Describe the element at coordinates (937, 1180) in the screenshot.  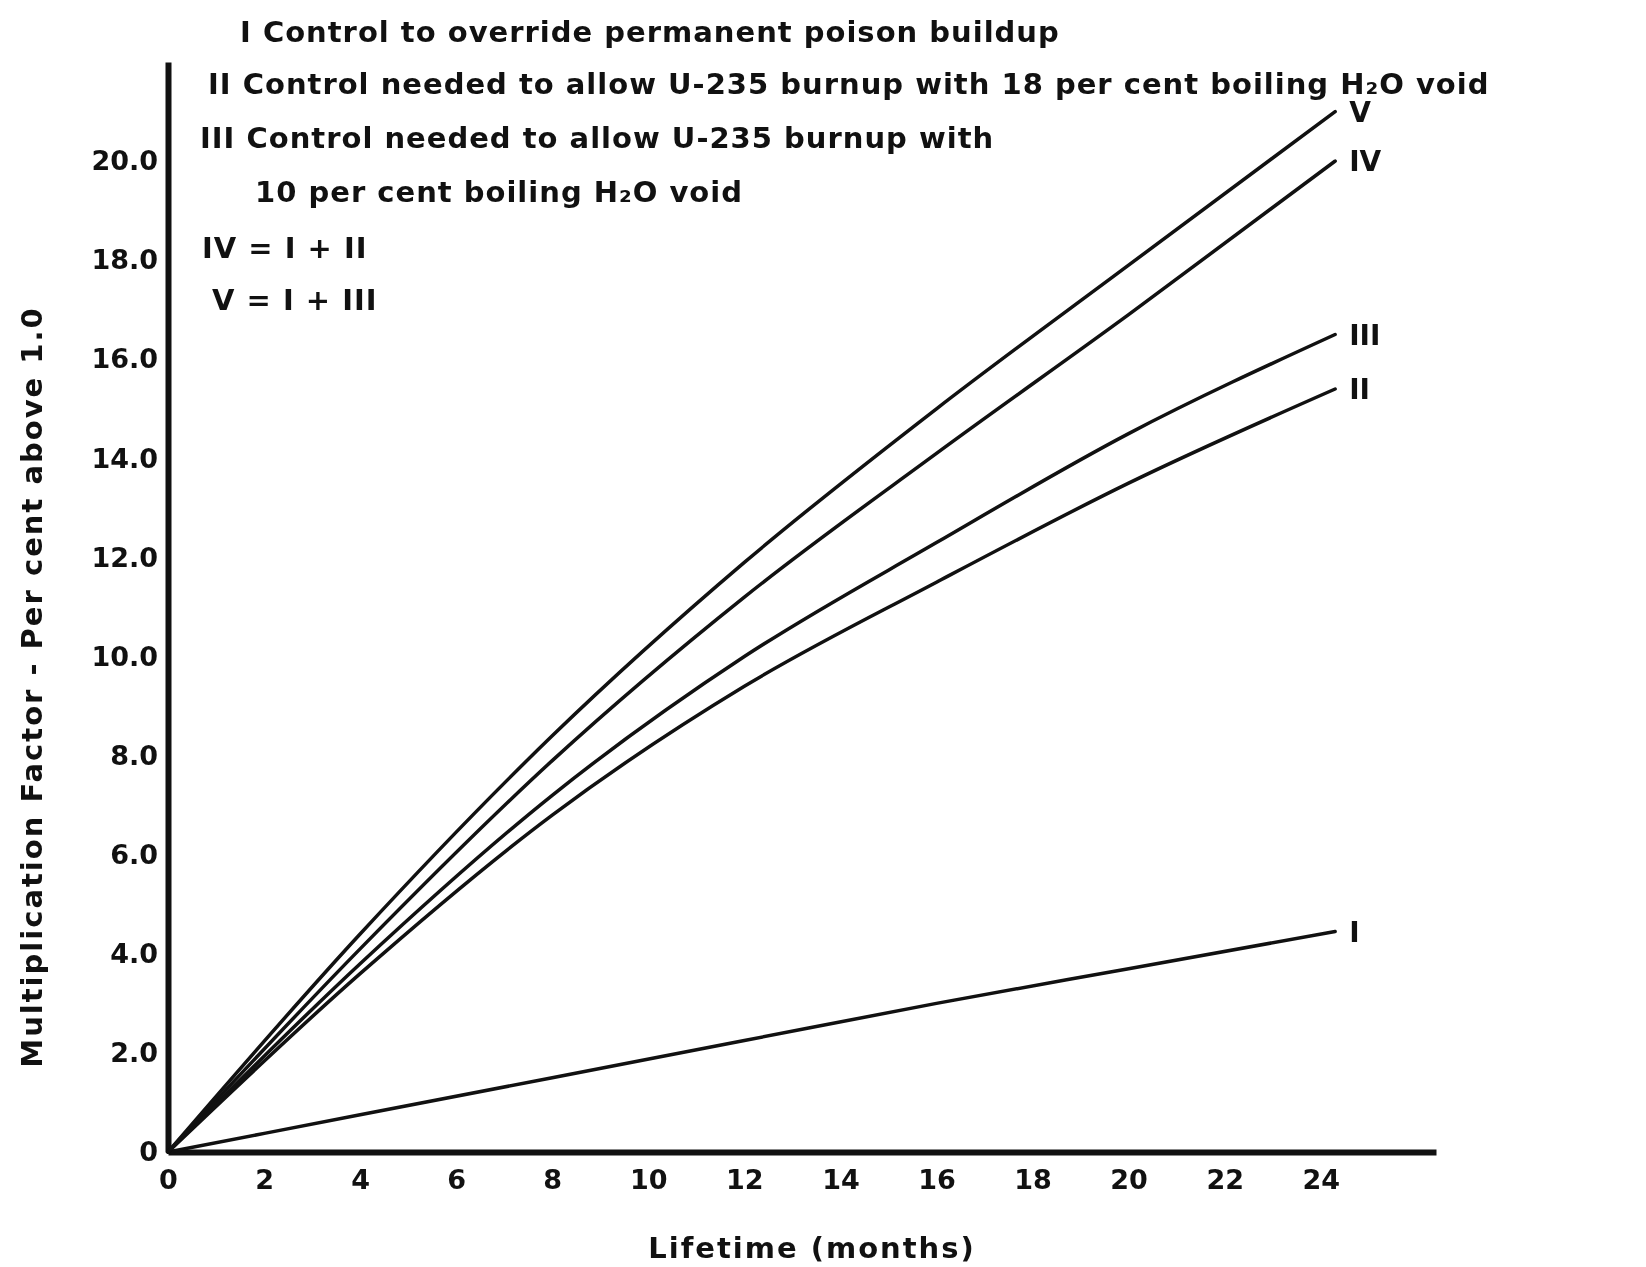
I see `x-tick-label: 16` at that location.